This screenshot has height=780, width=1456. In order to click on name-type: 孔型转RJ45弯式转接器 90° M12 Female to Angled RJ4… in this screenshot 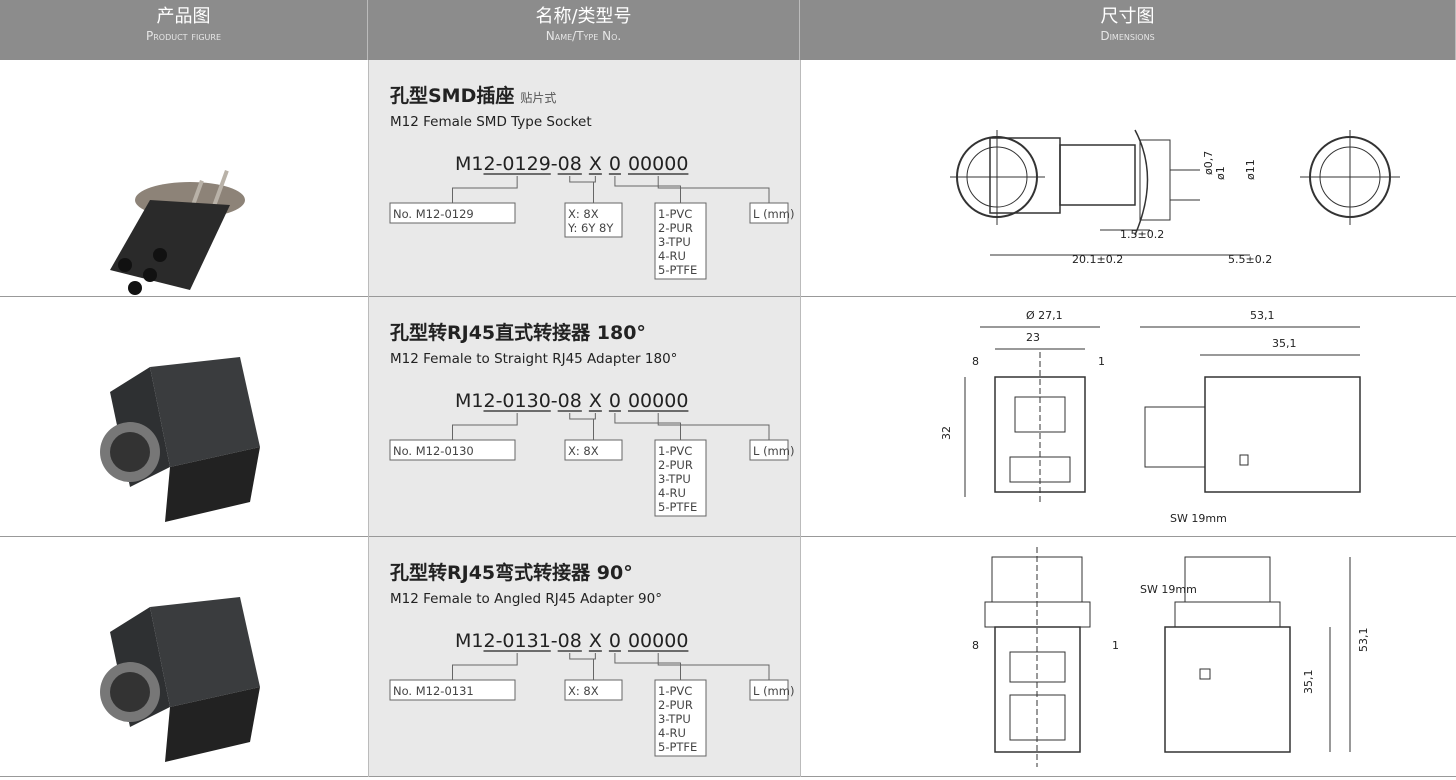, I will do `click(591, 659)`.